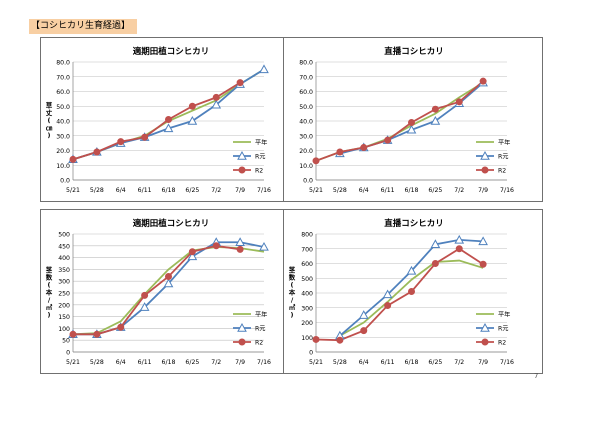 This screenshot has width=600, height=424. I want to click on y-axis-label-char: ㎡, so click(292, 306).